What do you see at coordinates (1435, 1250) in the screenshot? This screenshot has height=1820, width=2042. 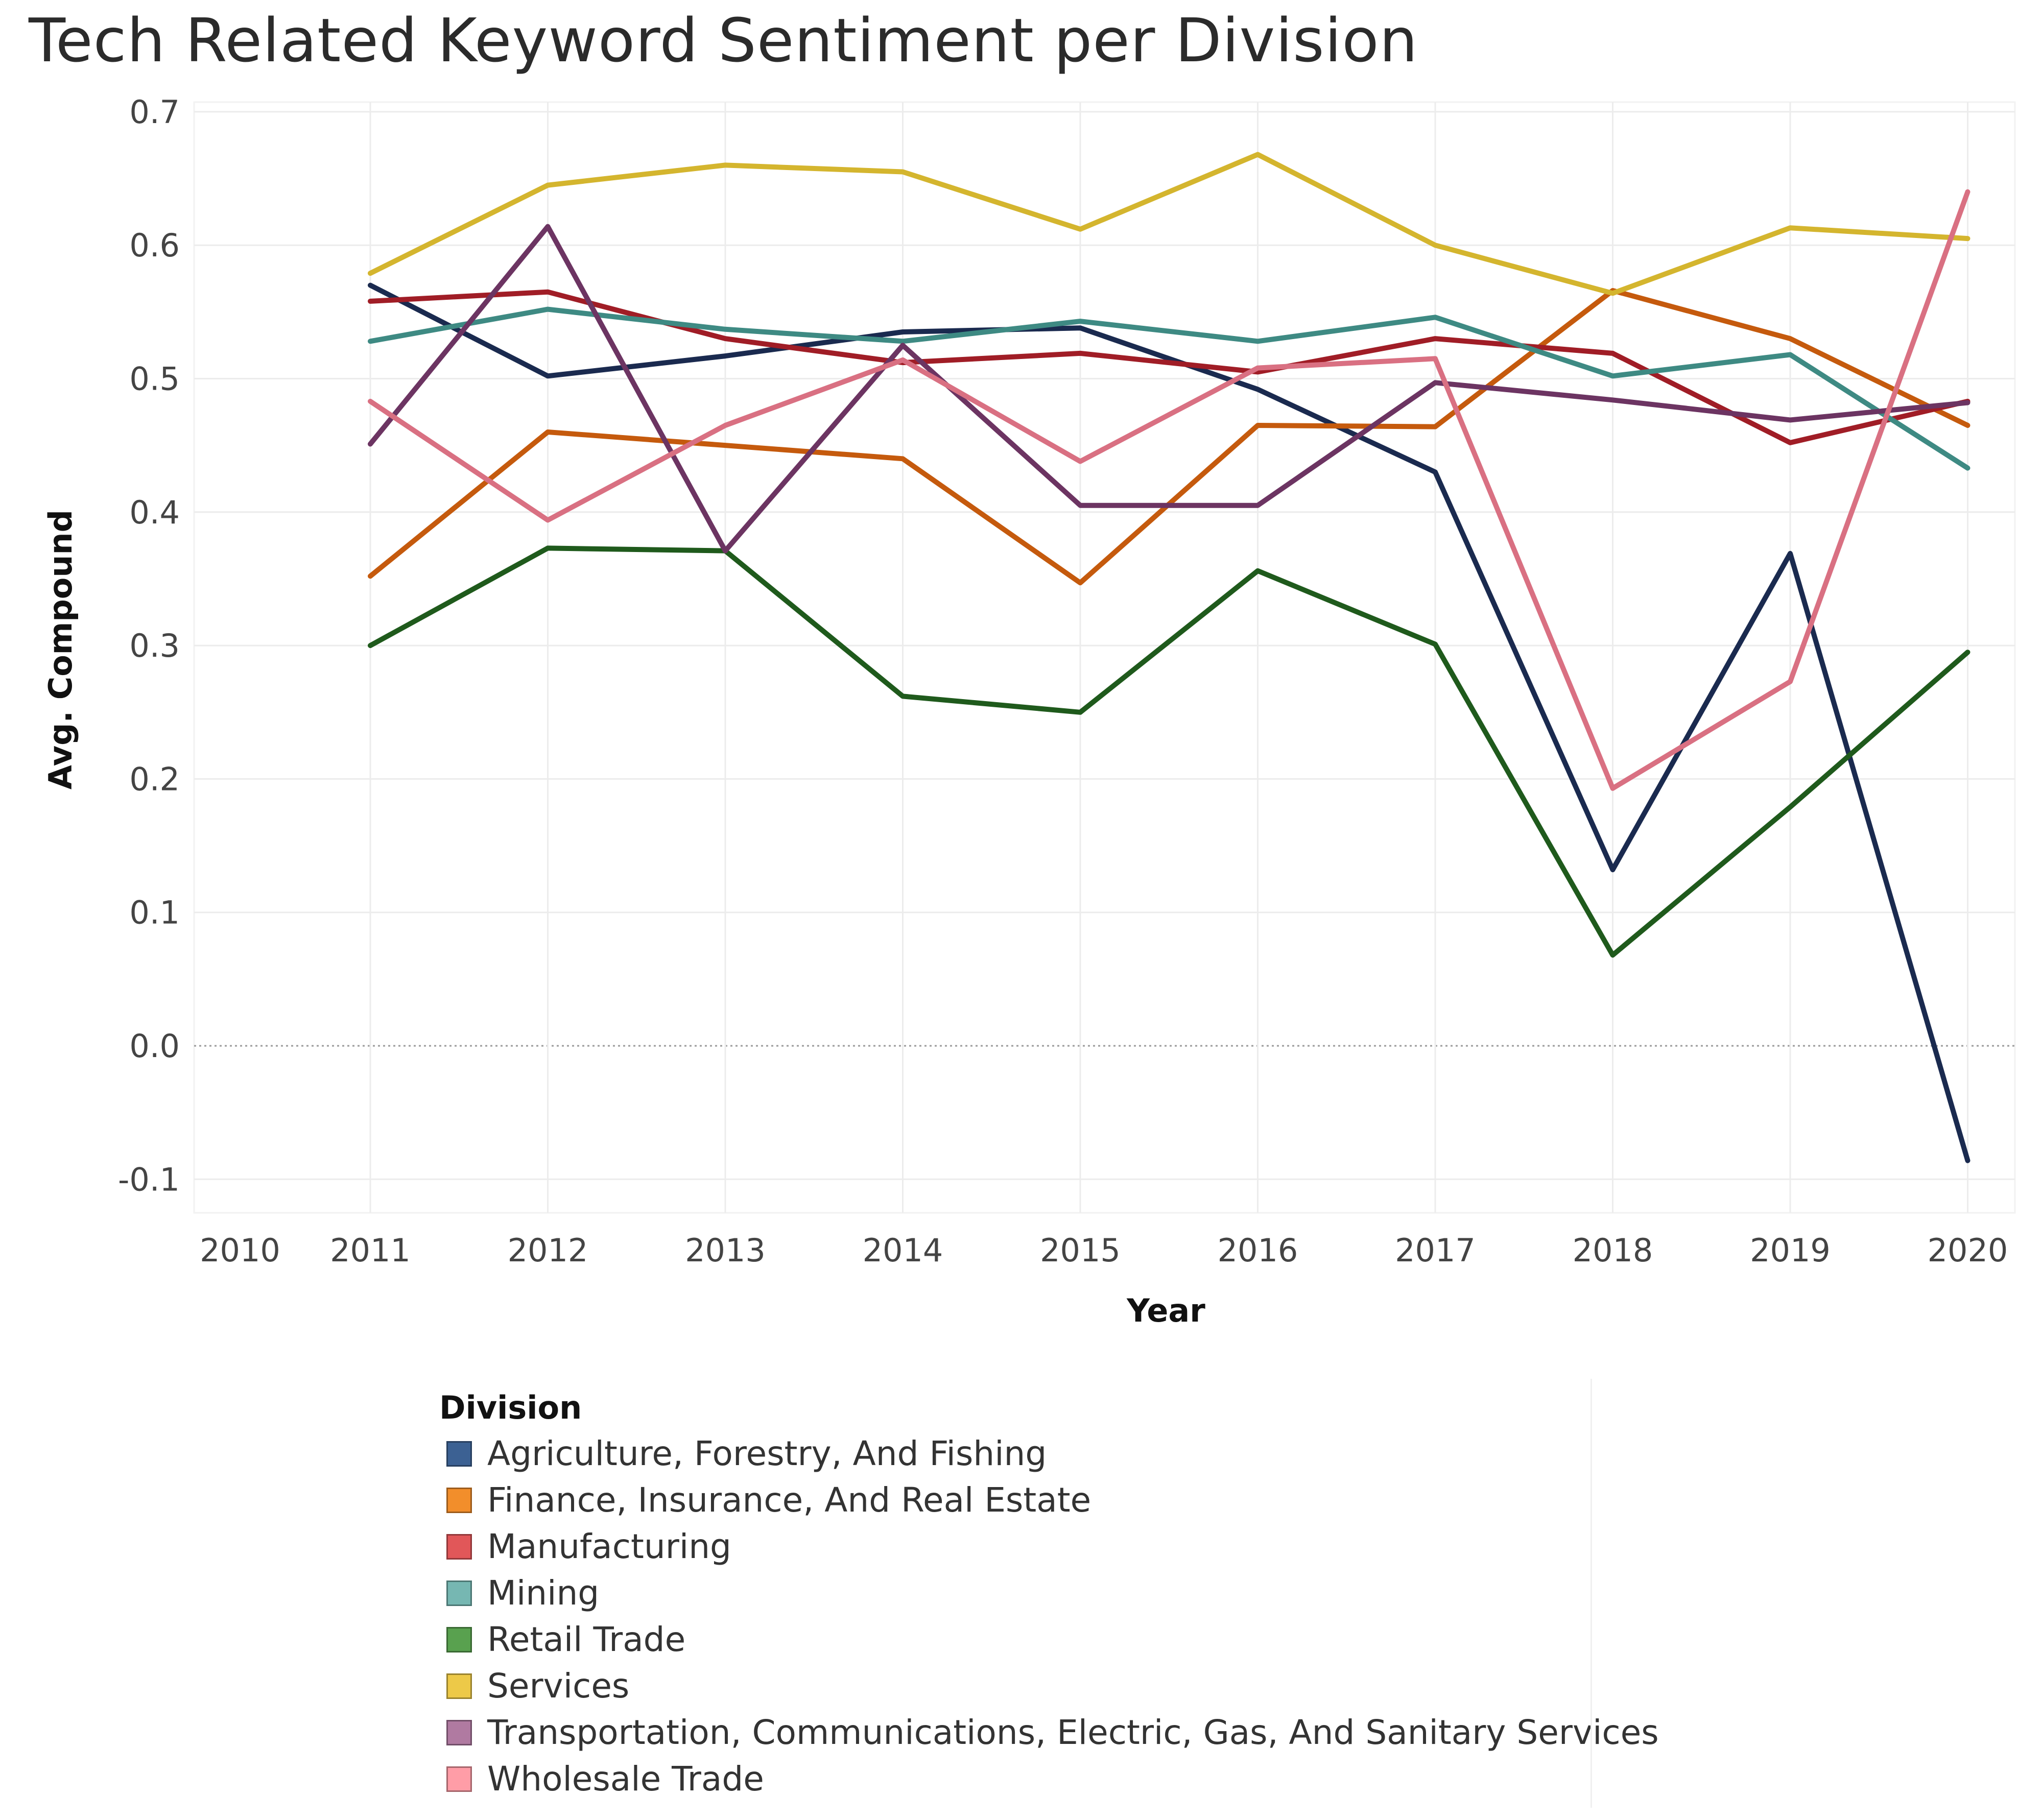 I see `x-tick-label: 2017` at bounding box center [1435, 1250].